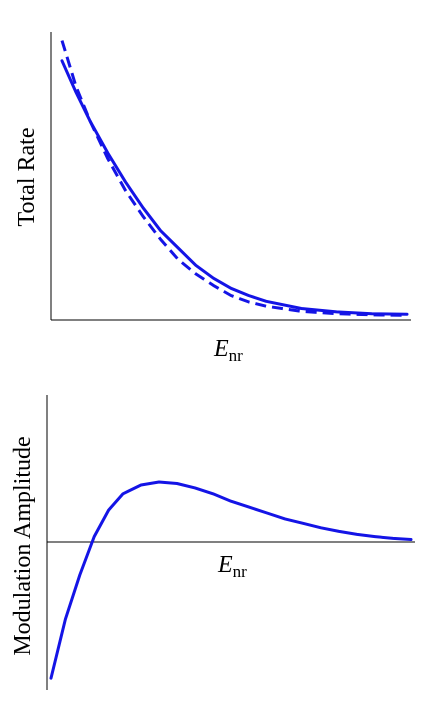 The width and height of the screenshot is (431, 726). Describe the element at coordinates (225, 565) in the screenshot. I see `modulation-x-label-main: E` at that location.